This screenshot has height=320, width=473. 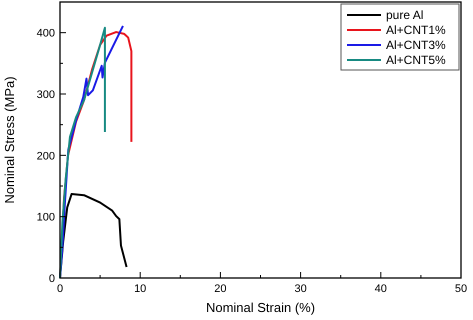 What do you see at coordinates (82, 152) in the screenshot?
I see `line-series` at bounding box center [82, 152].